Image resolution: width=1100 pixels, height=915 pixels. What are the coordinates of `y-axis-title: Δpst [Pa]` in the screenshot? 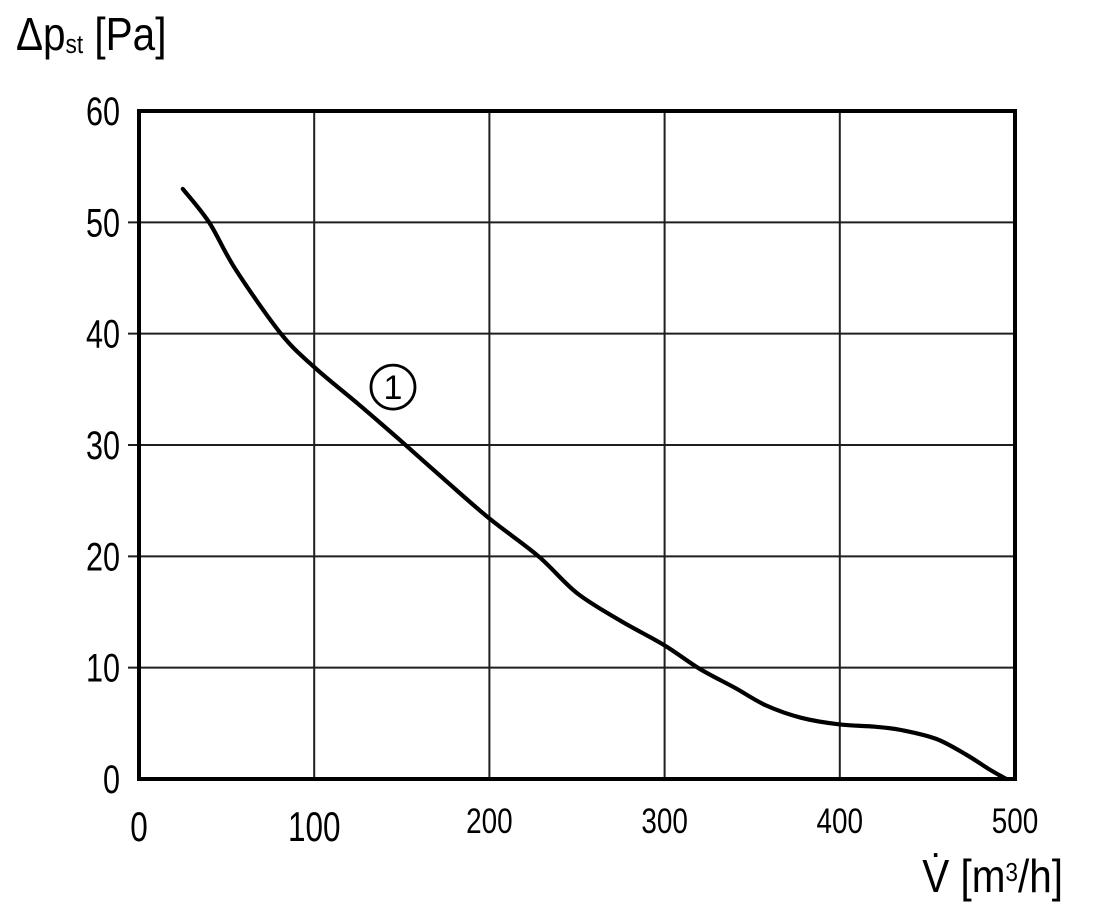 It's located at (91, 34).